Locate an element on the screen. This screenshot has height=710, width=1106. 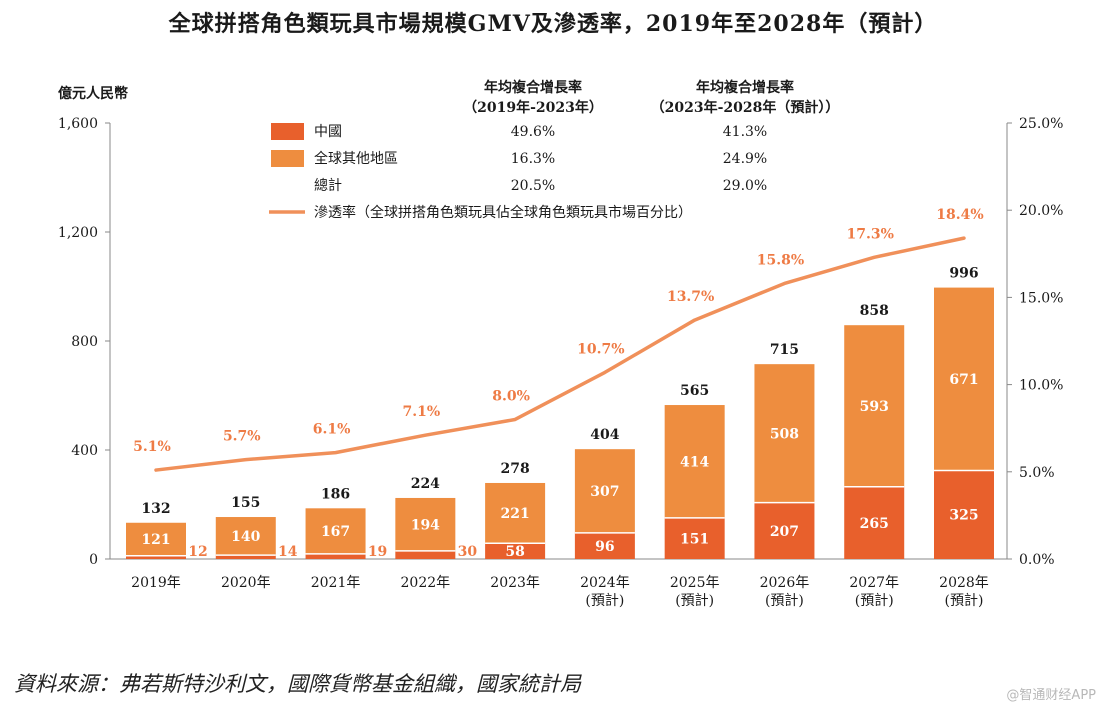
line-point-label: 17.3% is located at coordinates (870, 234).